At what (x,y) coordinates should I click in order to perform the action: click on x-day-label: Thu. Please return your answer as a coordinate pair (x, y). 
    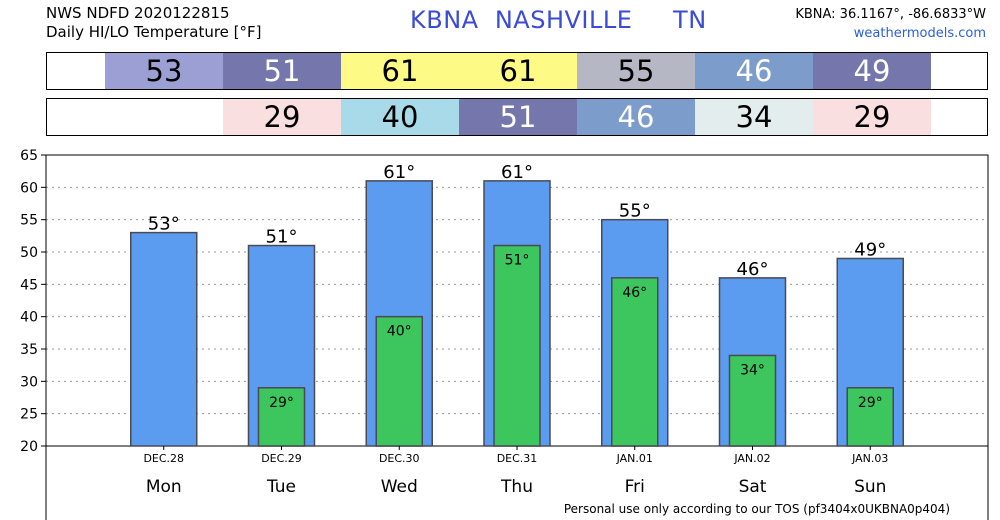
    Looking at the image, I should click on (516, 487).